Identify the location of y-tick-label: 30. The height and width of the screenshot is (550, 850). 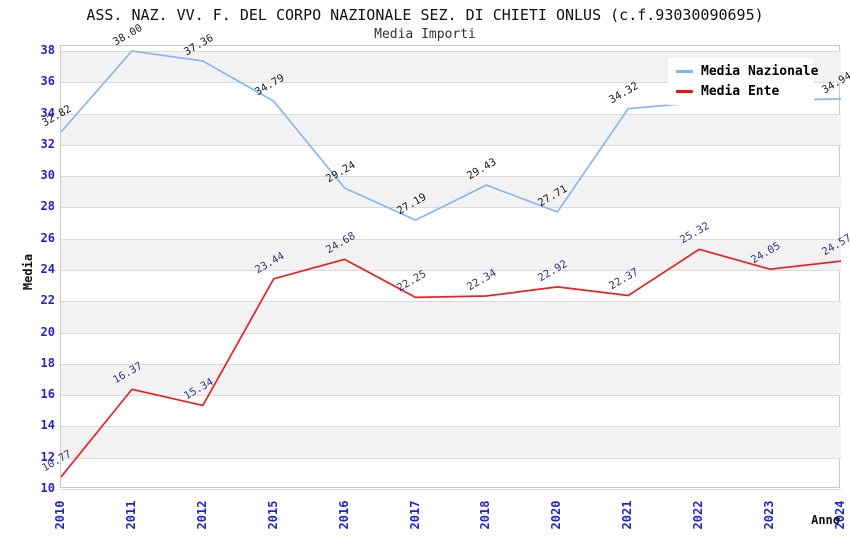
(47, 175).